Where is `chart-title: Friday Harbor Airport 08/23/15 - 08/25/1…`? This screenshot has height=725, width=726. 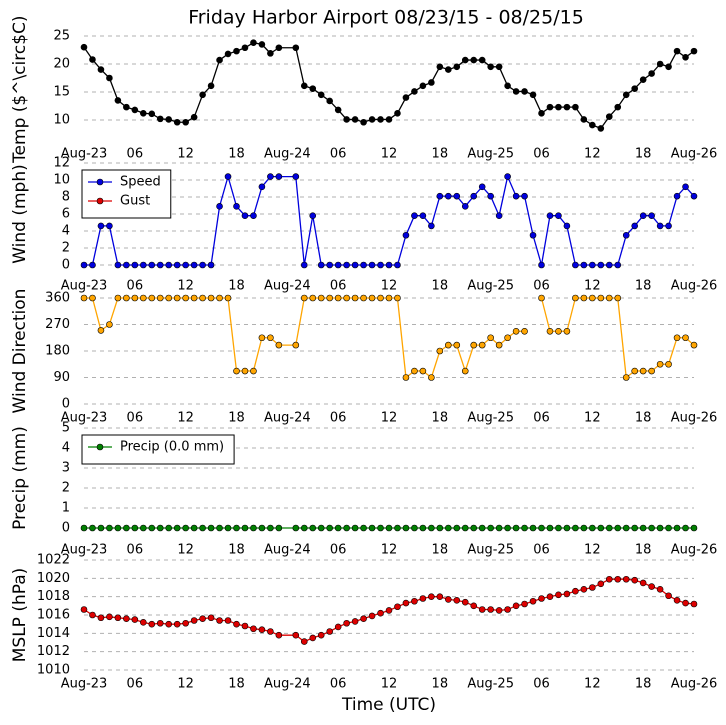
chart-title: Friday Harbor Airport 08/23/15 - 08/25/1… is located at coordinates (386, 18).